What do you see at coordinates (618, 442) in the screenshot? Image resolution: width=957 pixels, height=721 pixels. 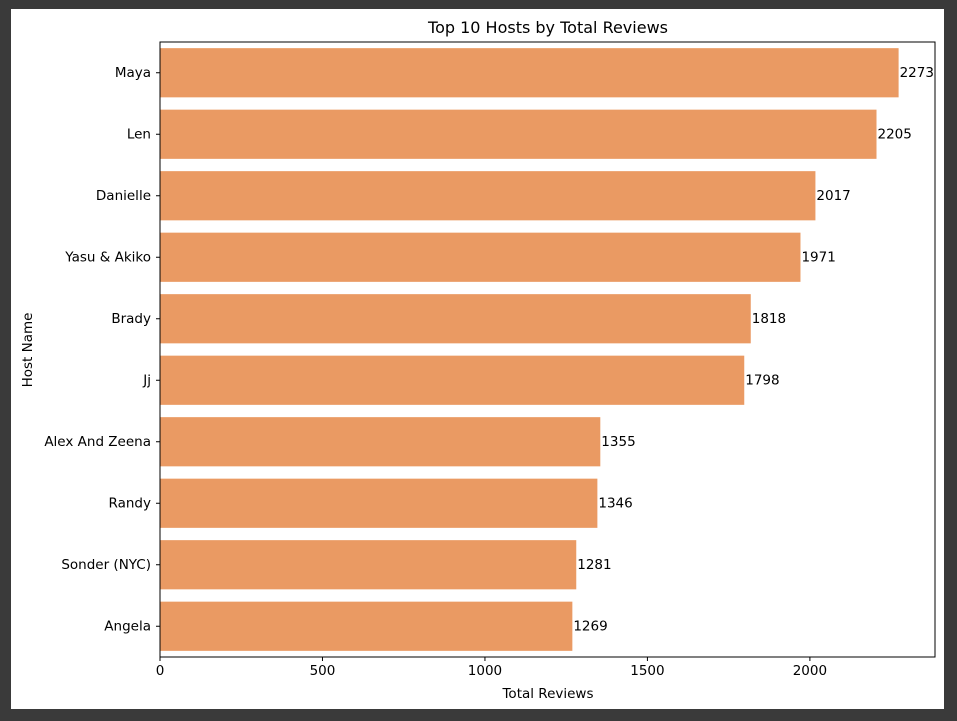 I see `value-label: 1355` at bounding box center [618, 442].